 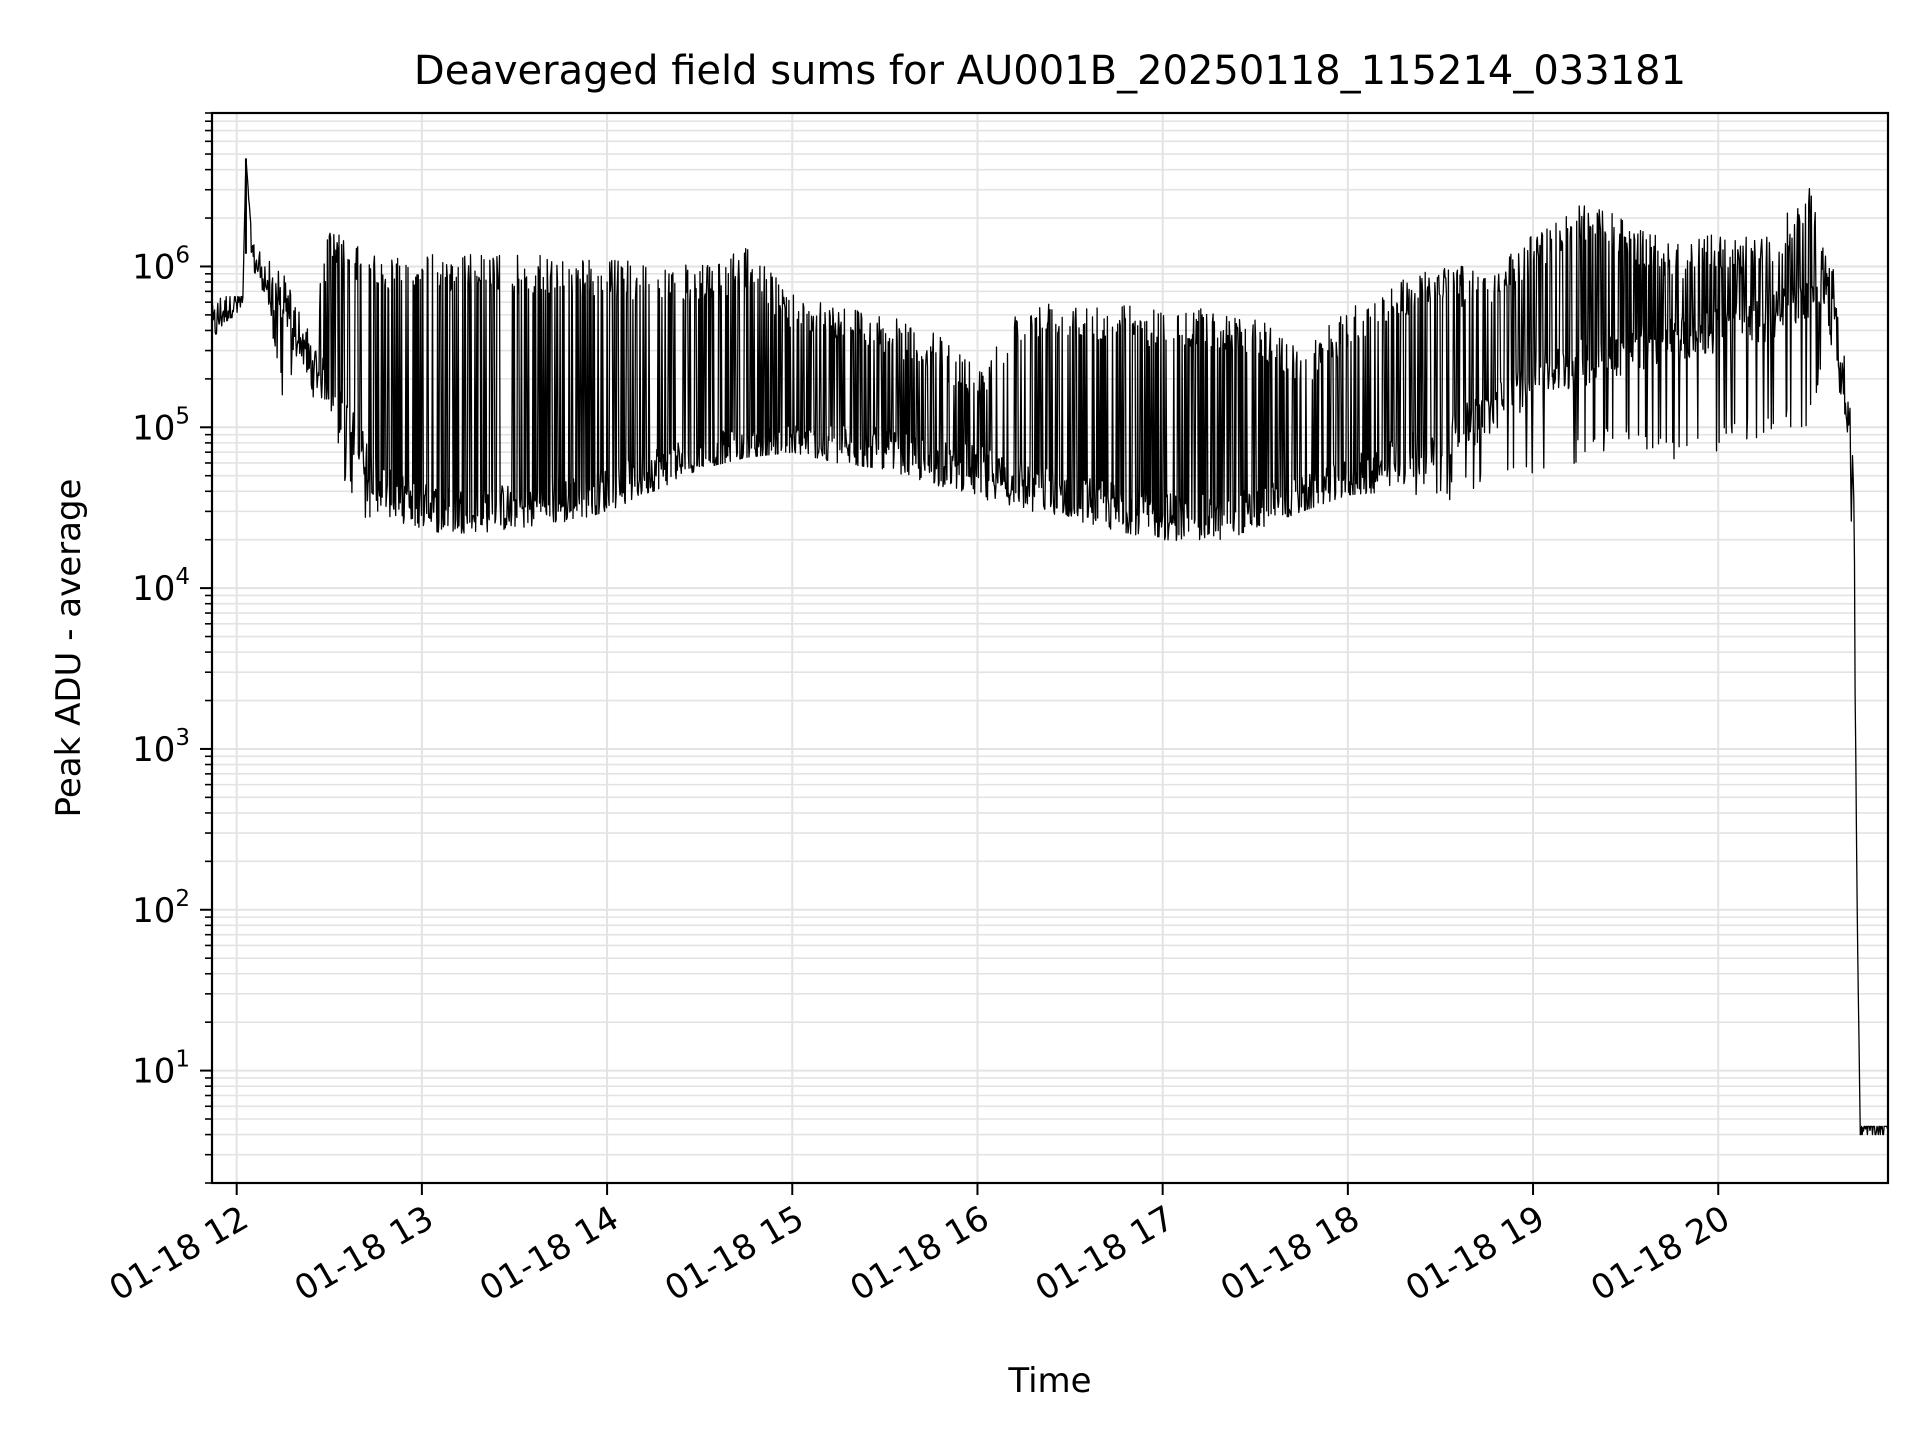 I want to click on y-tick-label: 10⁵, so click(x=161, y=425).